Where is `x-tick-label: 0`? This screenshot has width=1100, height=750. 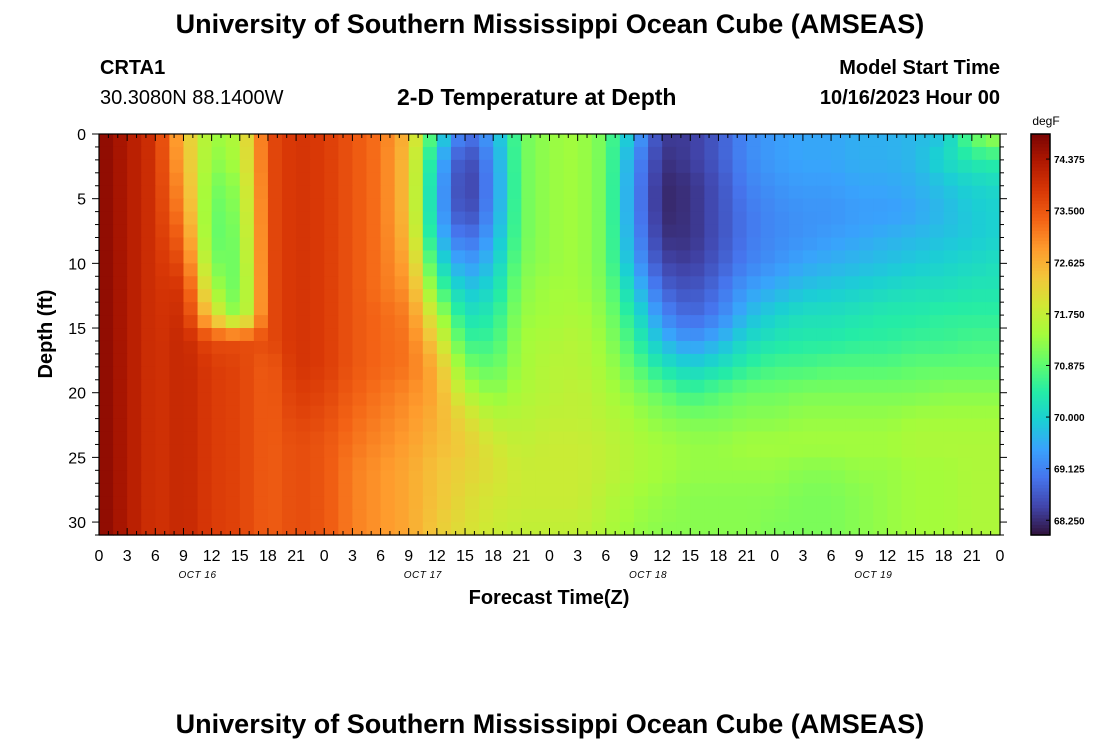
x-tick-label: 0 is located at coordinates (549, 556).